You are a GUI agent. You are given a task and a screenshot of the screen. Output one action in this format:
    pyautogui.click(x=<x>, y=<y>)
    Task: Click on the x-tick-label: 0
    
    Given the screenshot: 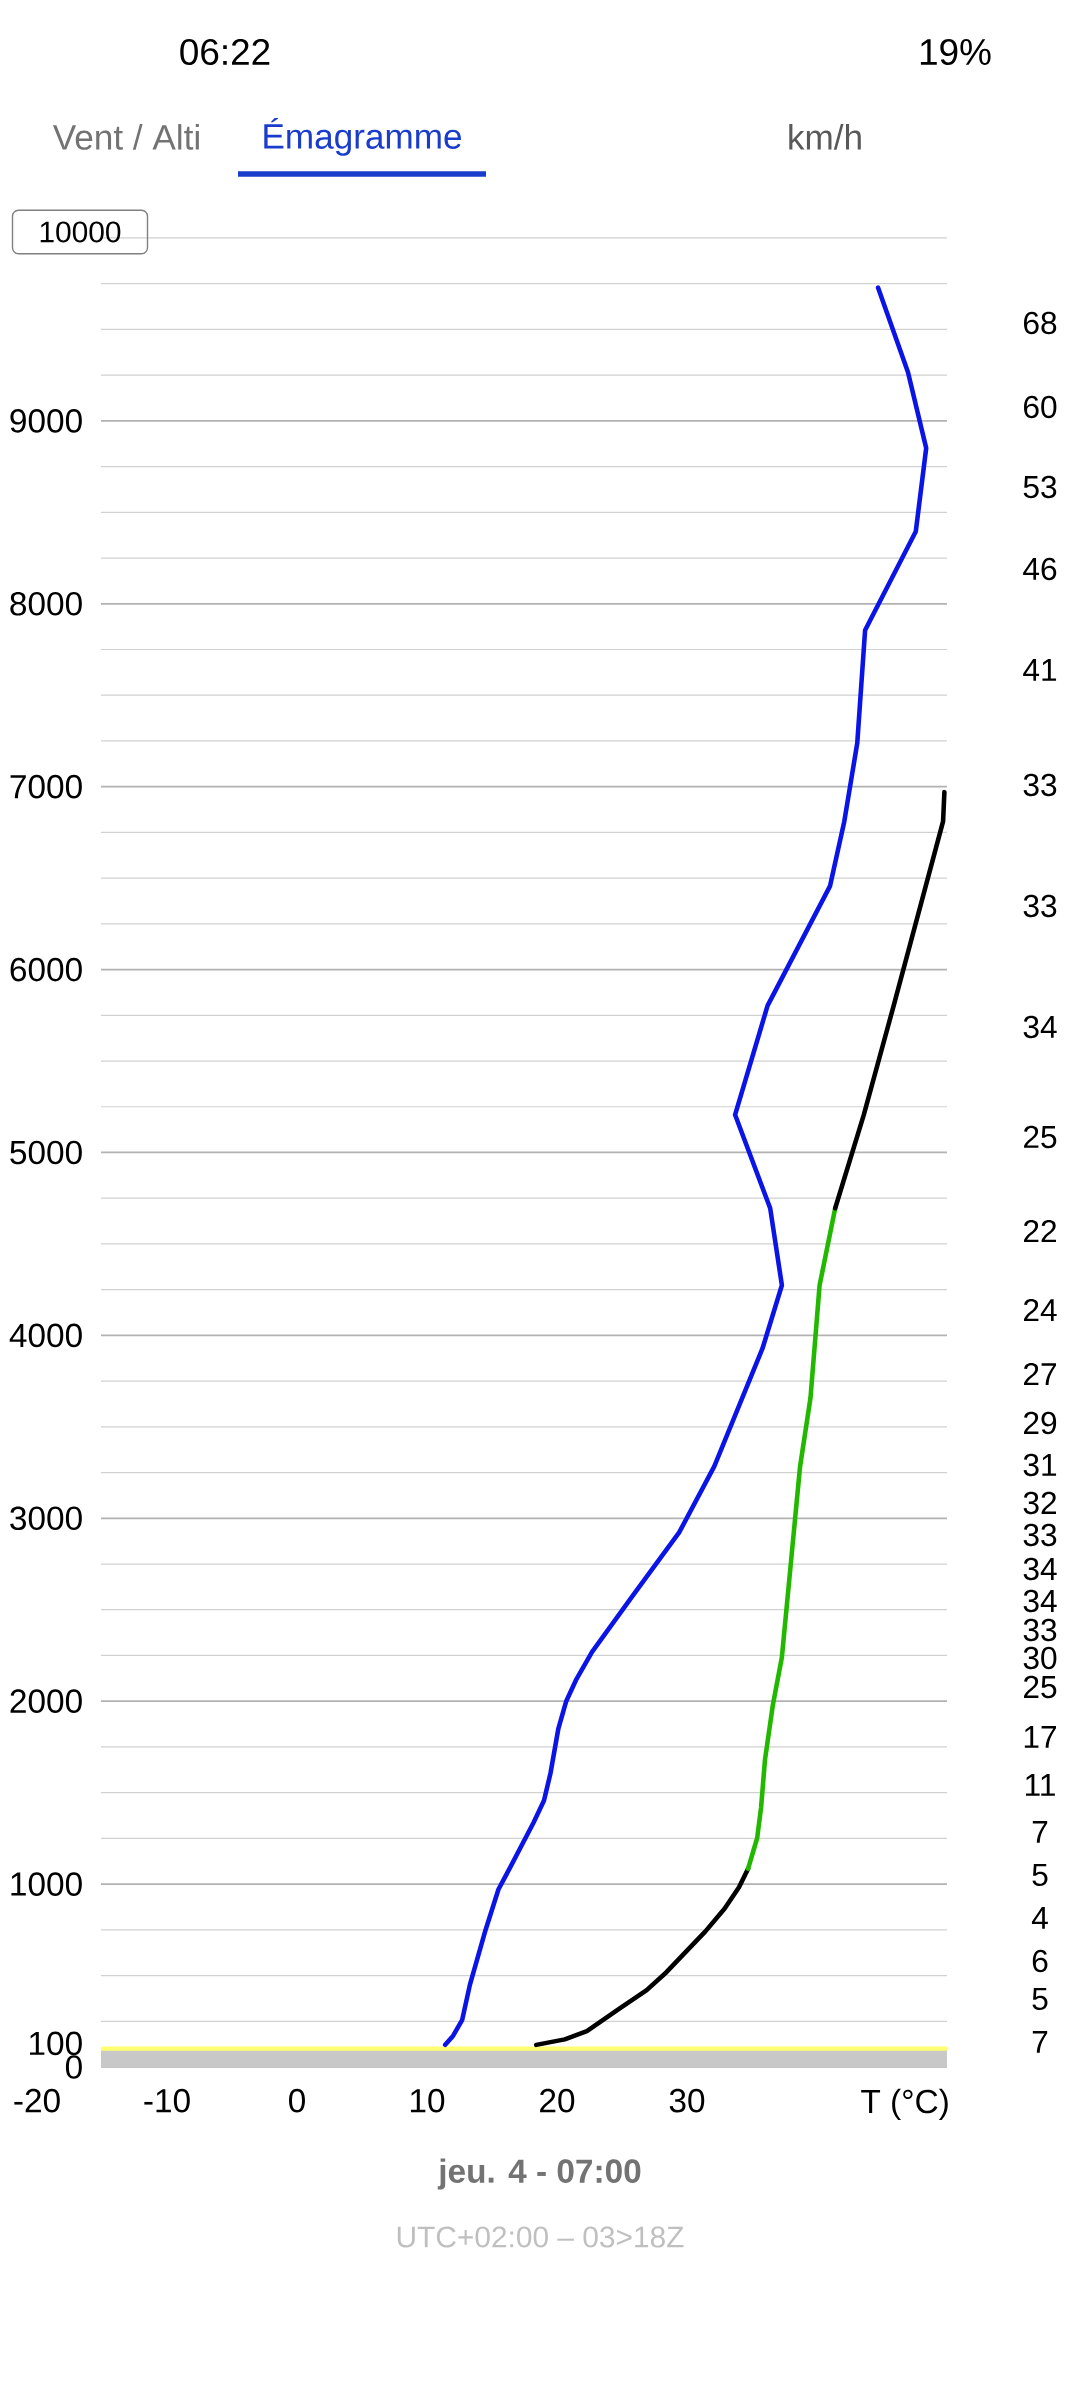 What is the action you would take?
    pyautogui.click(x=297, y=2100)
    